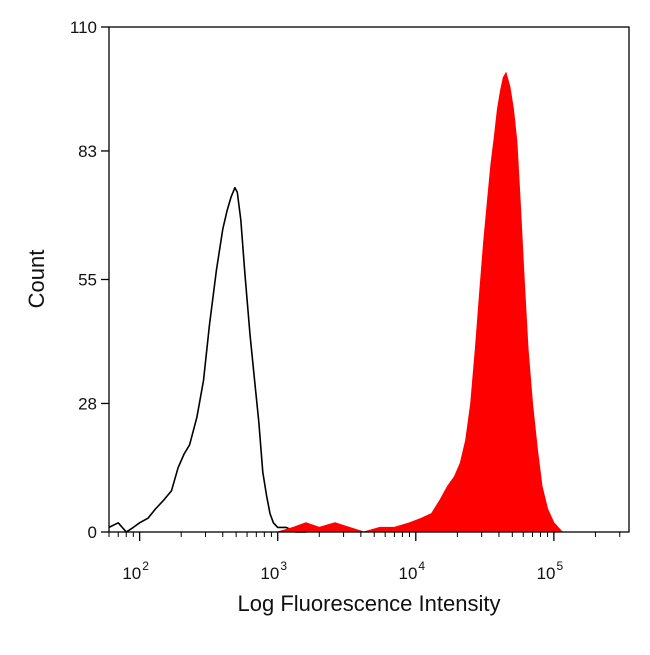  What do you see at coordinates (87, 403) in the screenshot?
I see `y-tick-label: 28` at bounding box center [87, 403].